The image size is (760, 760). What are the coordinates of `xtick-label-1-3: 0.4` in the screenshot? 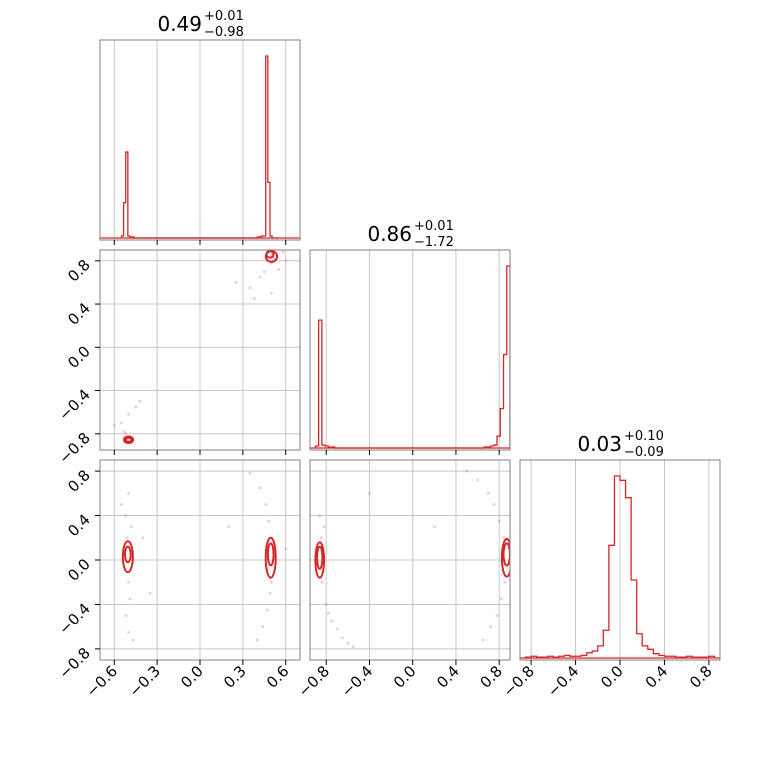 It's located at (448, 677).